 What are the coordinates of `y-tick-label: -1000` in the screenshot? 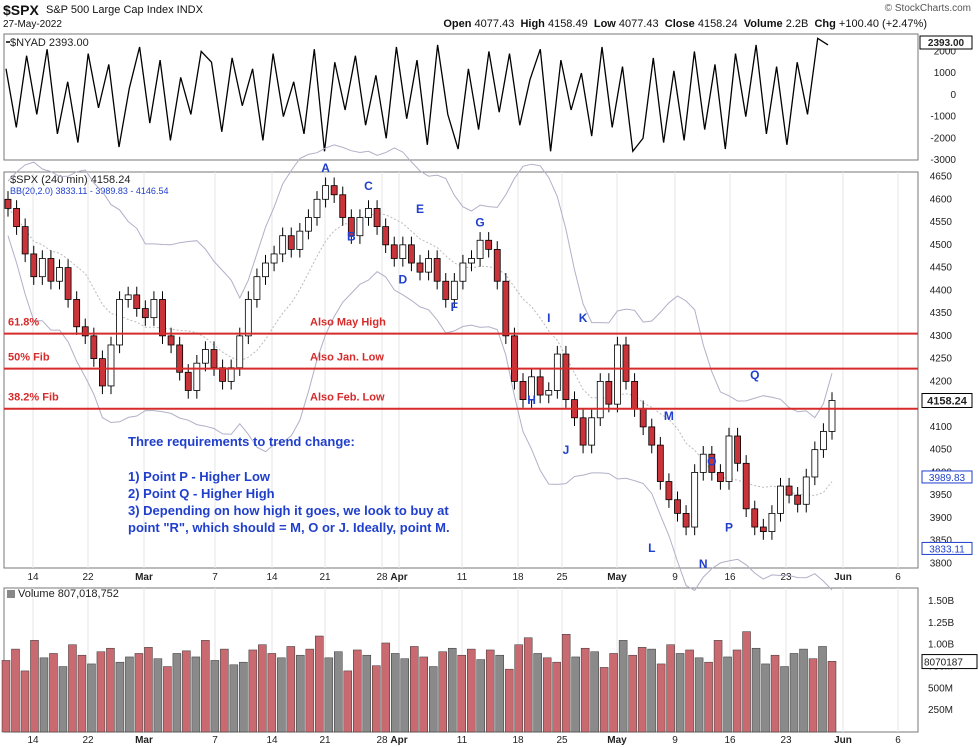 It's located at (943, 117).